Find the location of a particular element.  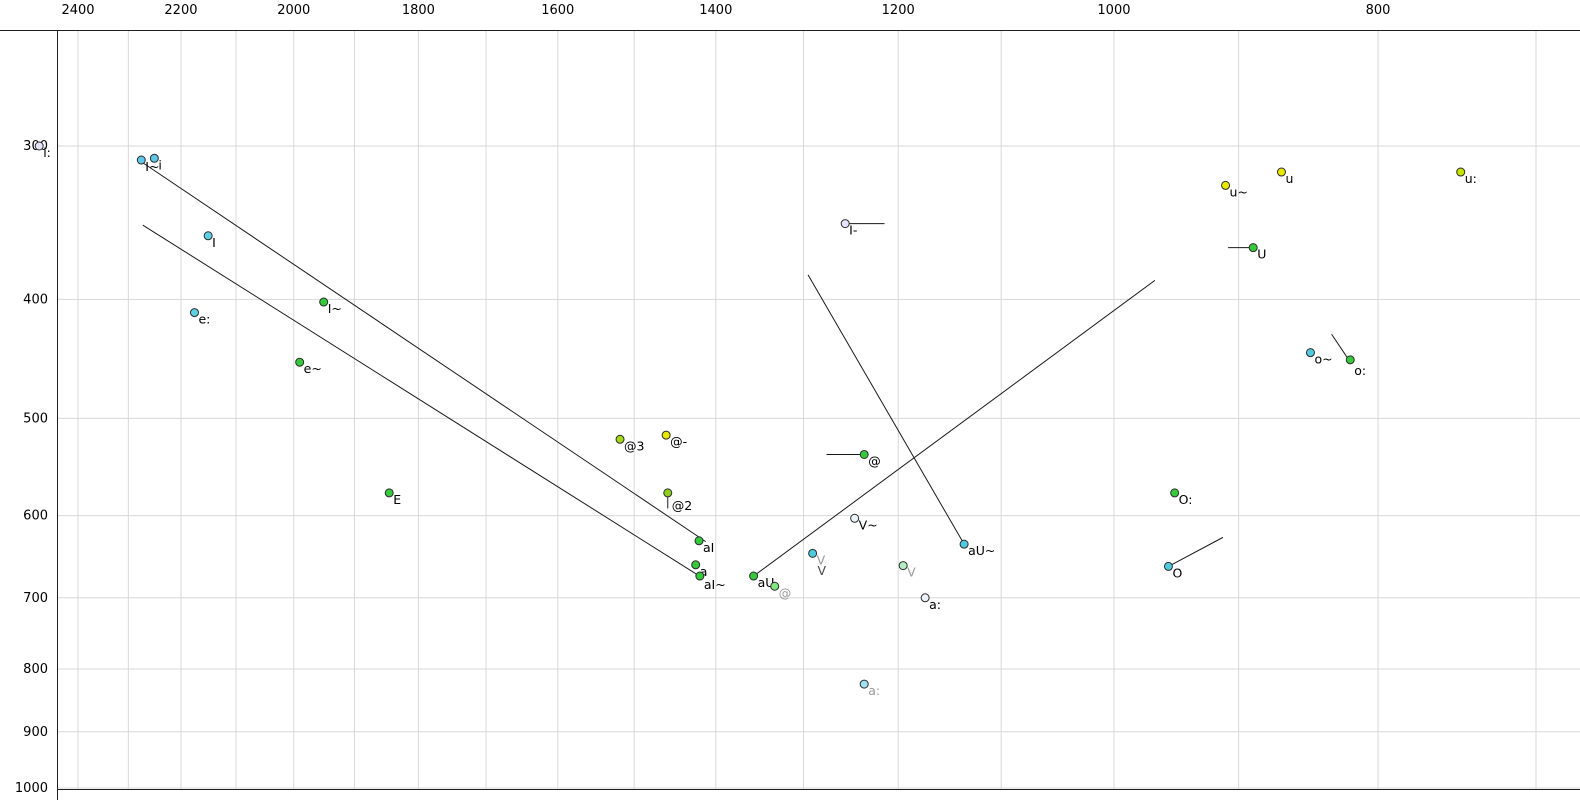

point-label: O: is located at coordinates (1186, 499).